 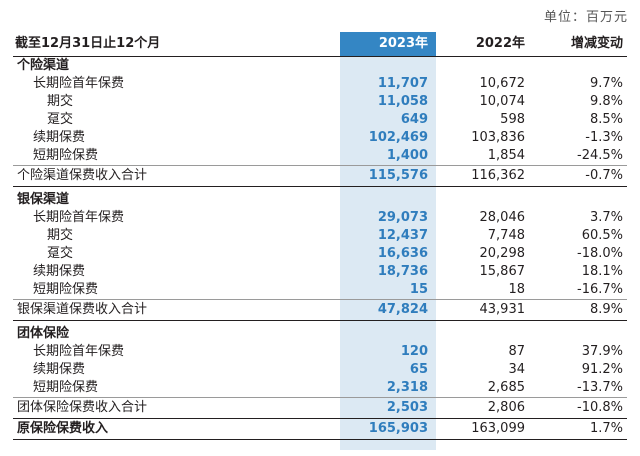 What do you see at coordinates (579, 408) in the screenshot?
I see `value-change: -10.8%` at bounding box center [579, 408].